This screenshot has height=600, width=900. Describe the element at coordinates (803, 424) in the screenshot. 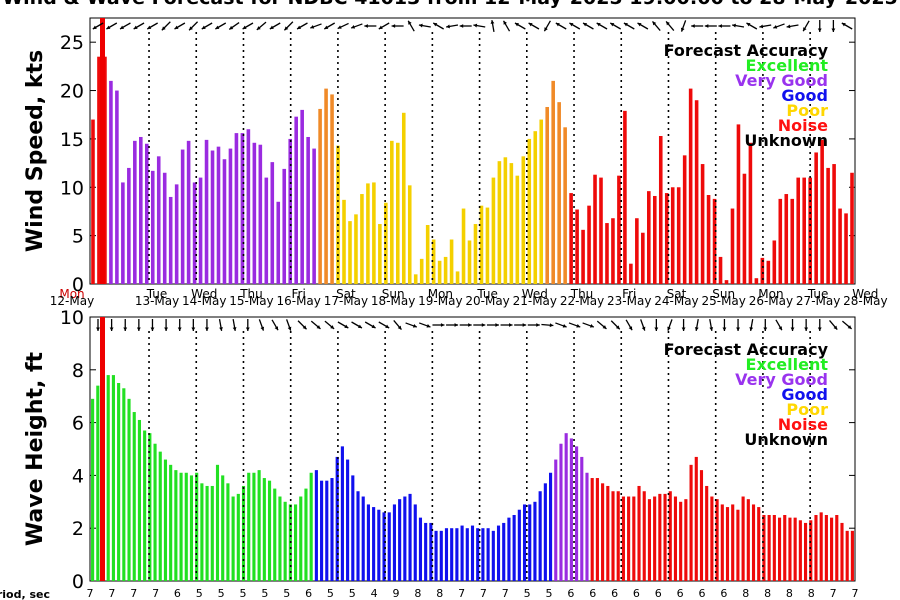

I see `legend-item: Noise` at that location.